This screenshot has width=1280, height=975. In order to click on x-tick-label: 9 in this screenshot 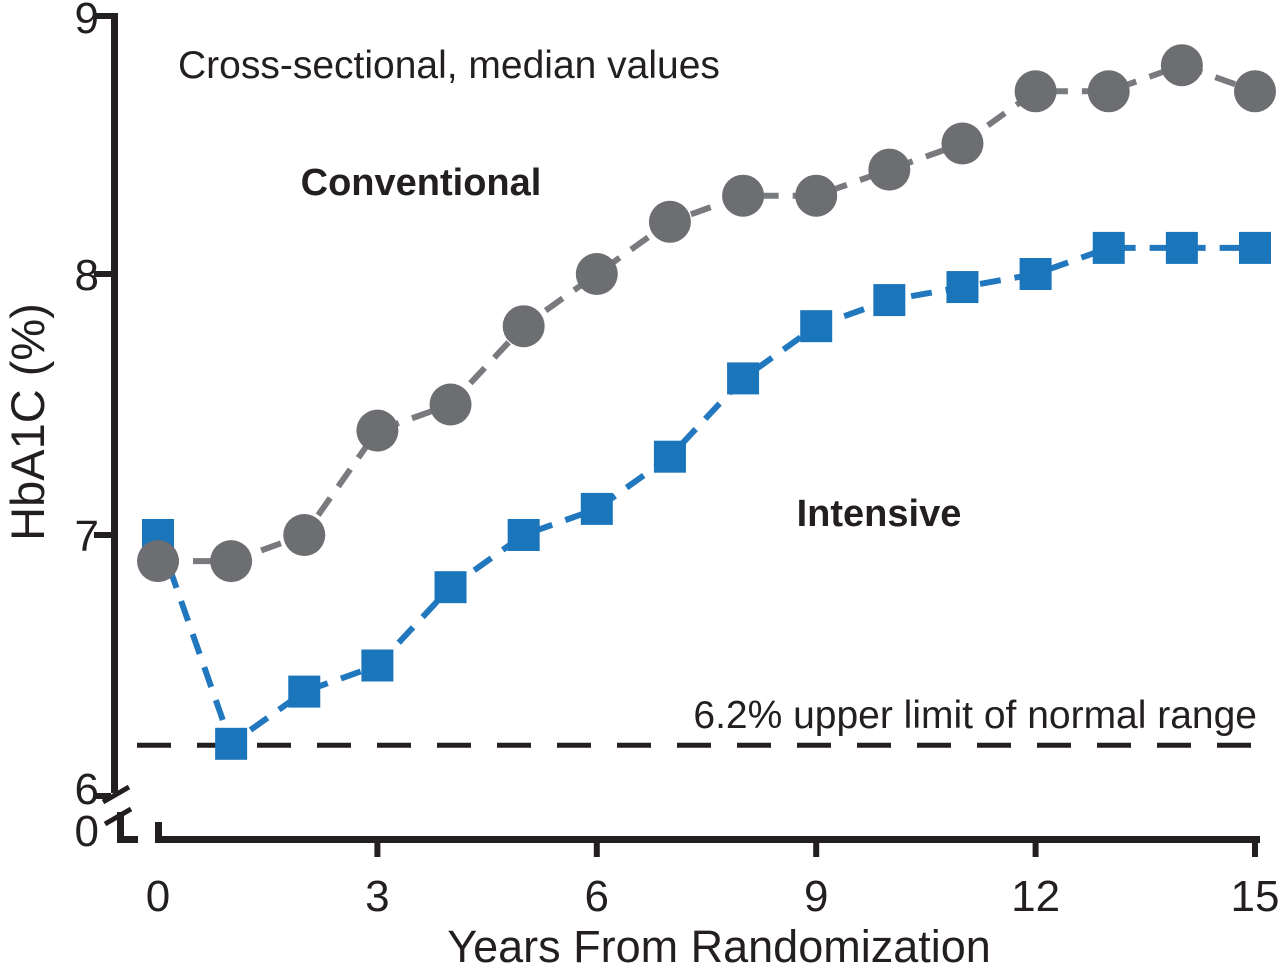, I will do `click(816, 896)`.